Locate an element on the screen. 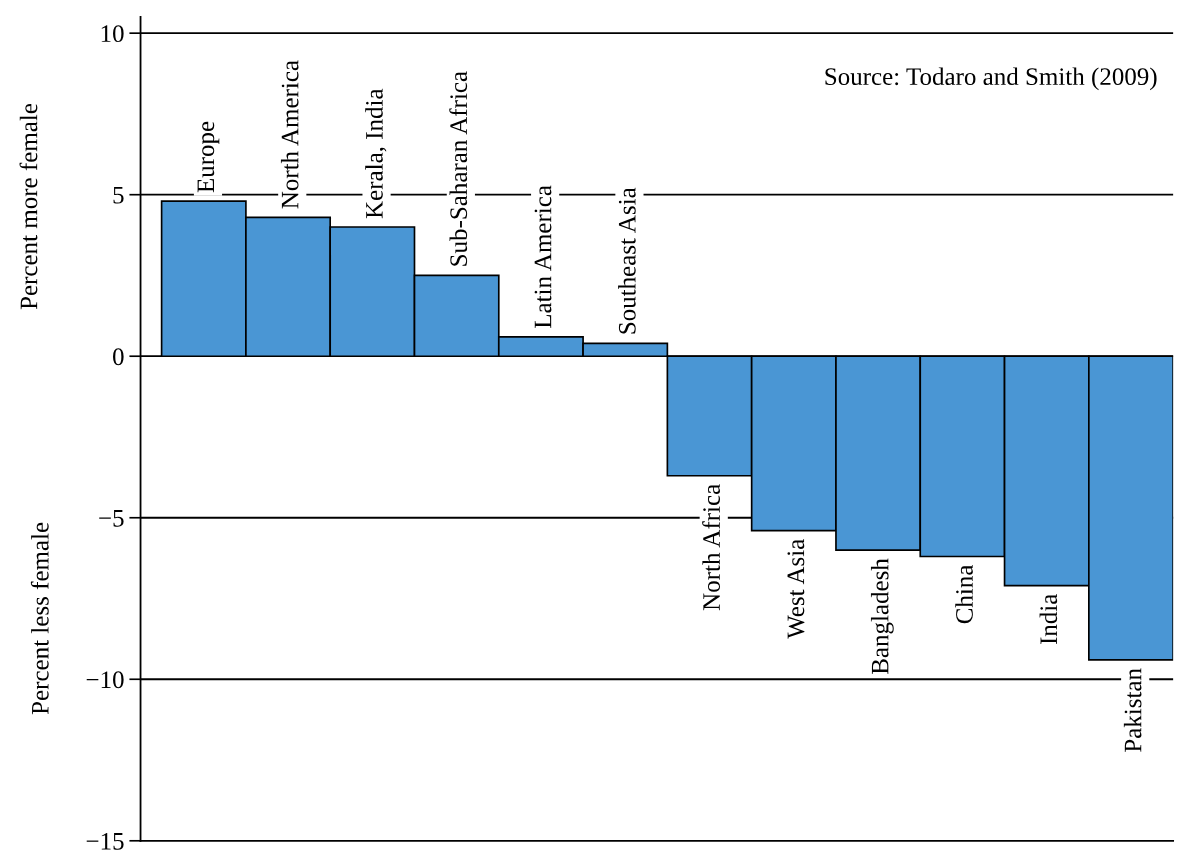 This screenshot has height=851, width=1191. y-tick-label: 5 is located at coordinates (118, 195).